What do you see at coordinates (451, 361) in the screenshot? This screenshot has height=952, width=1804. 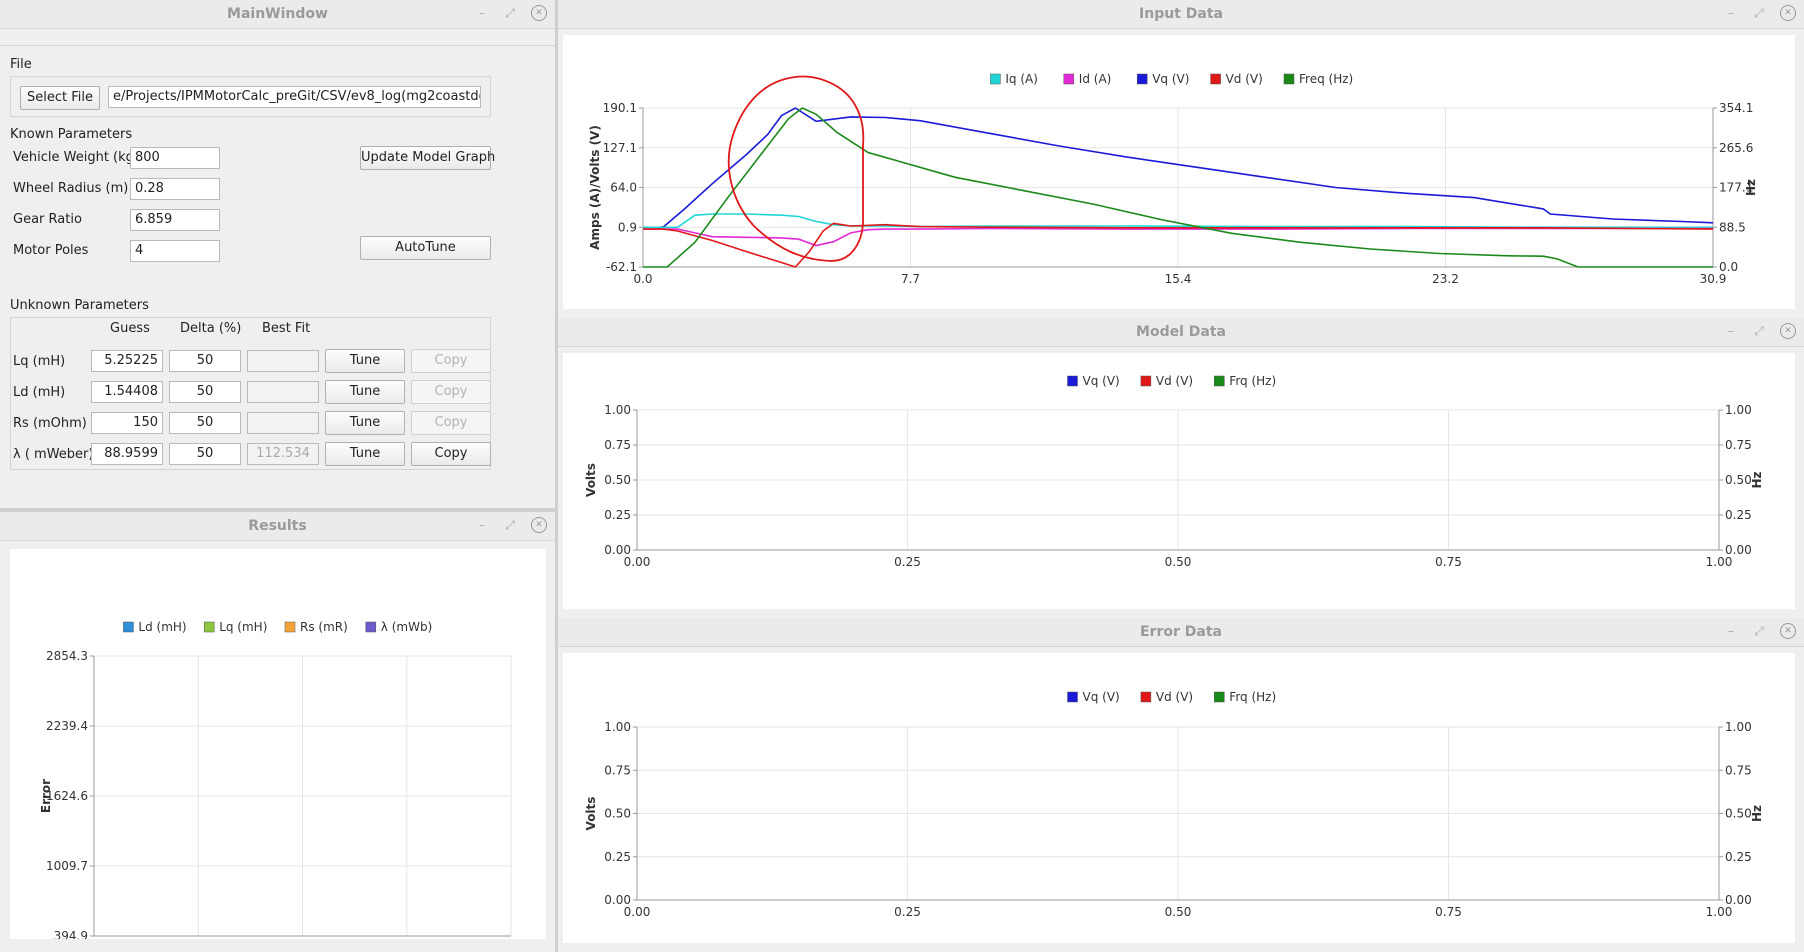 I see `lq-copy-button: Copy` at bounding box center [451, 361].